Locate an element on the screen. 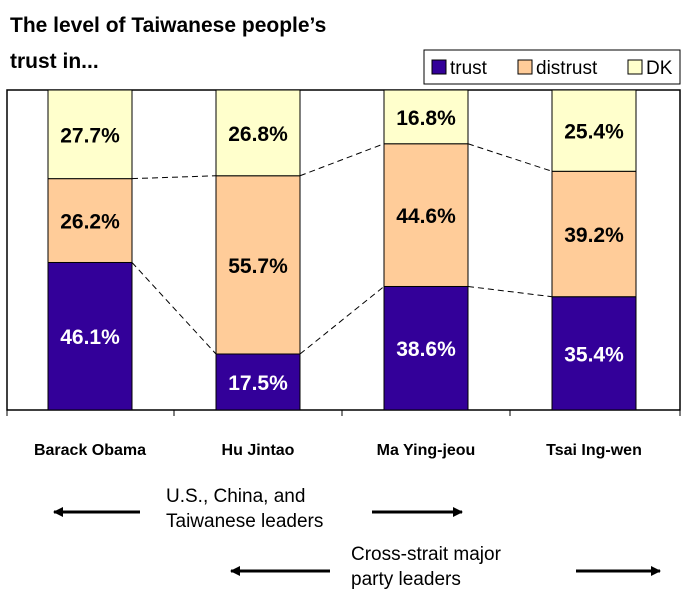  data-label-dk-tsai-ing-wen: 25.4% is located at coordinates (594, 132).